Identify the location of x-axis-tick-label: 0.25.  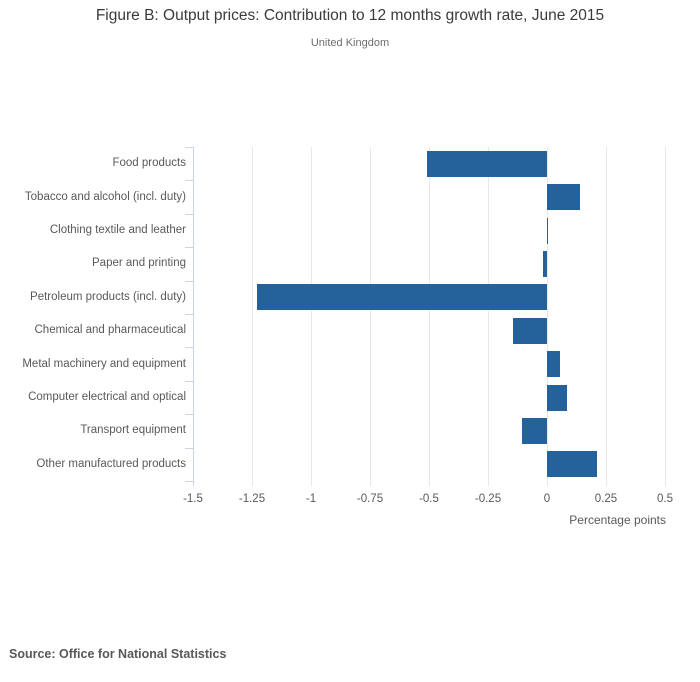
(606, 499).